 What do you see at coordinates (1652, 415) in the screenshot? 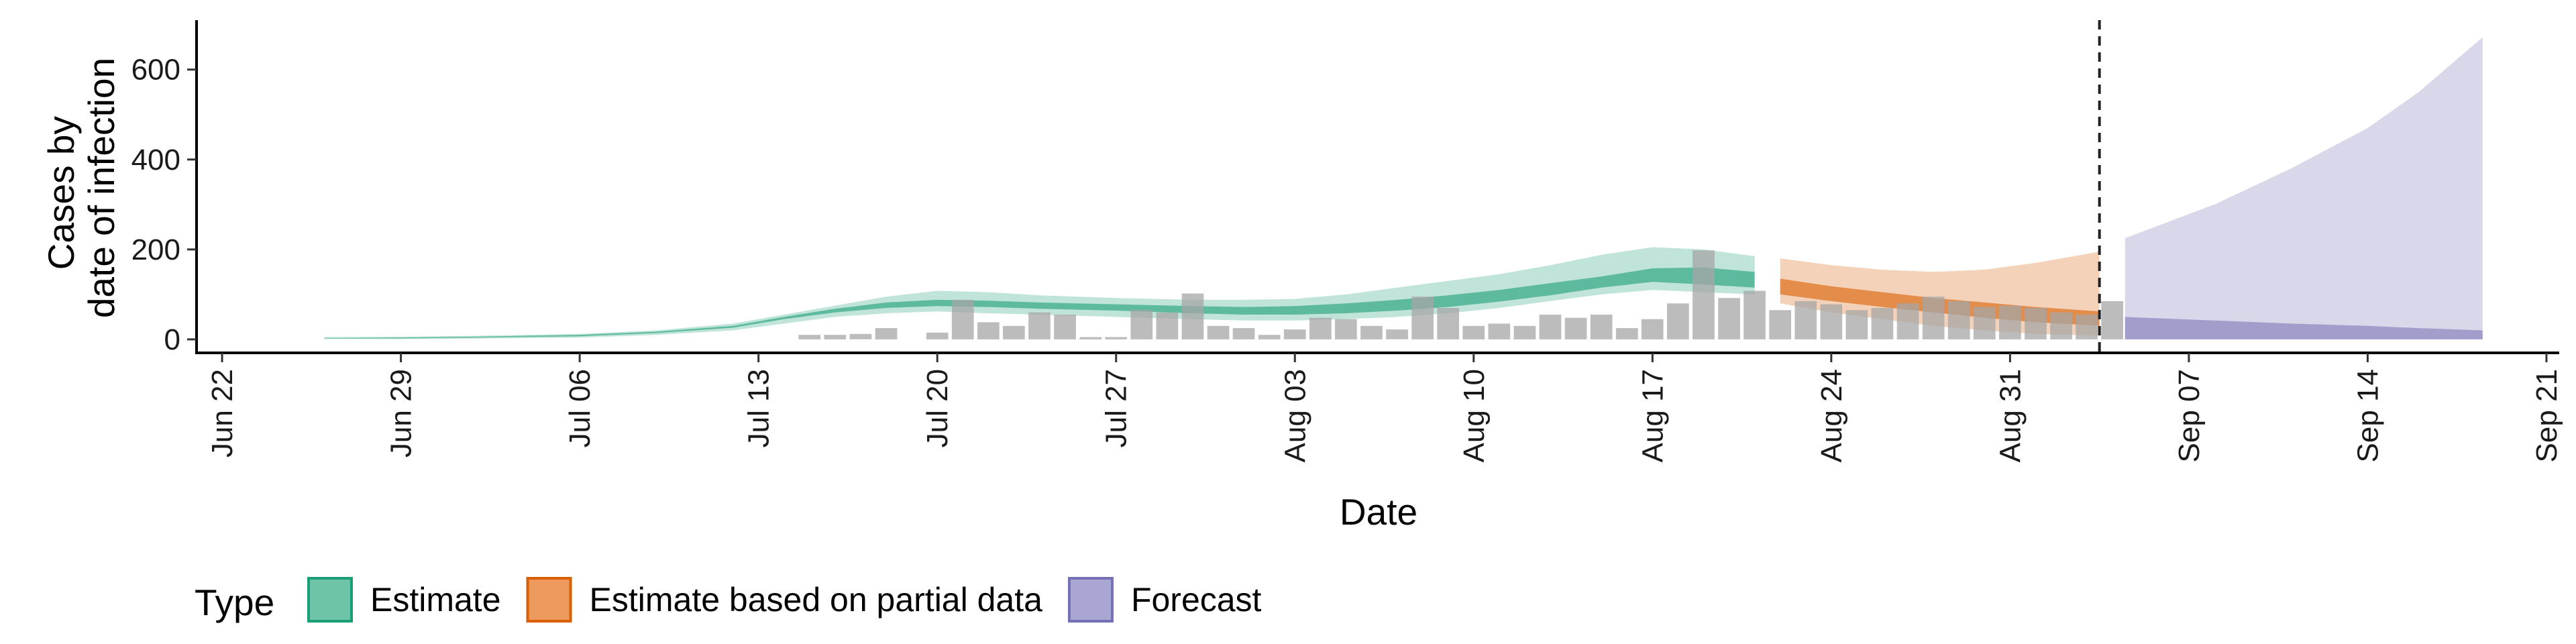
I see `x-tick-label: Aug 17` at bounding box center [1652, 415].